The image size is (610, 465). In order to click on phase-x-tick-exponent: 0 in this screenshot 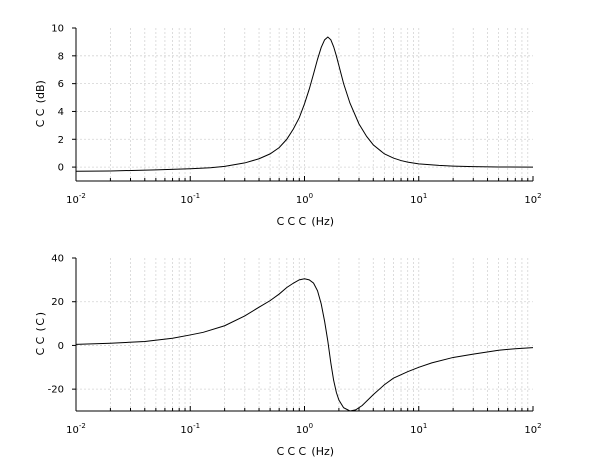, I will do `click(311, 426)`.